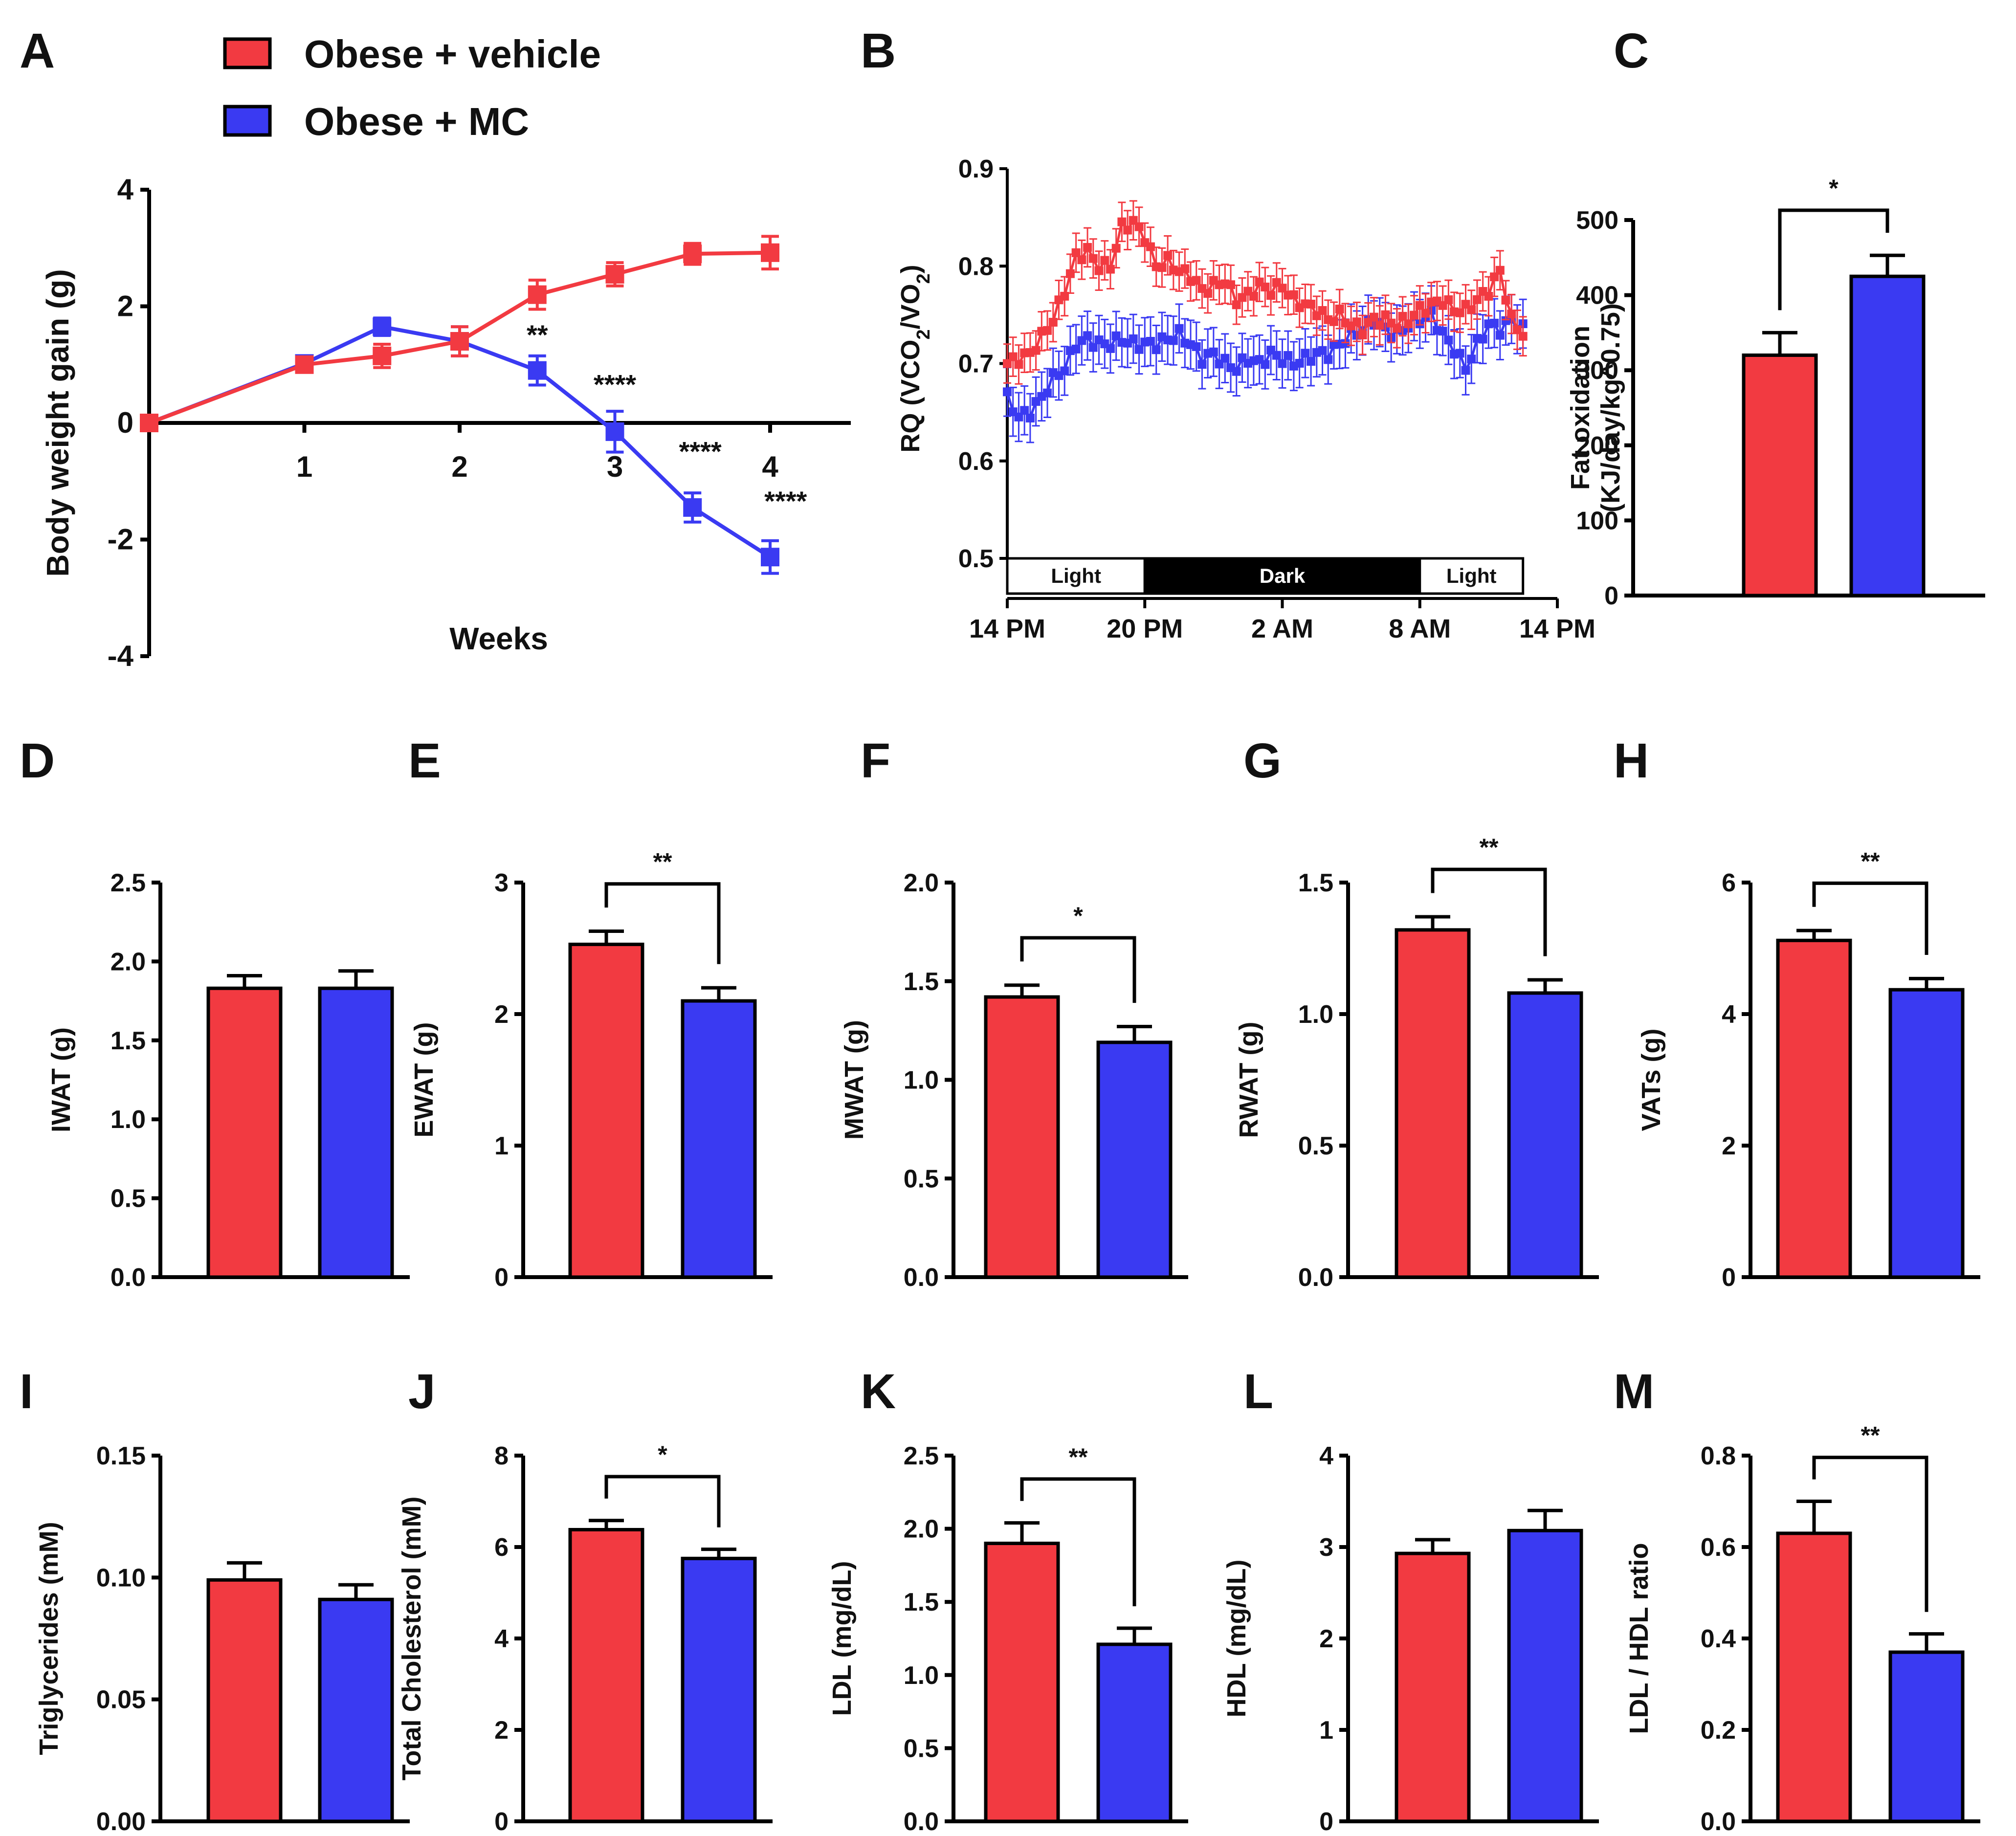  I want to click on panel-label-M: M, so click(1634, 1391).